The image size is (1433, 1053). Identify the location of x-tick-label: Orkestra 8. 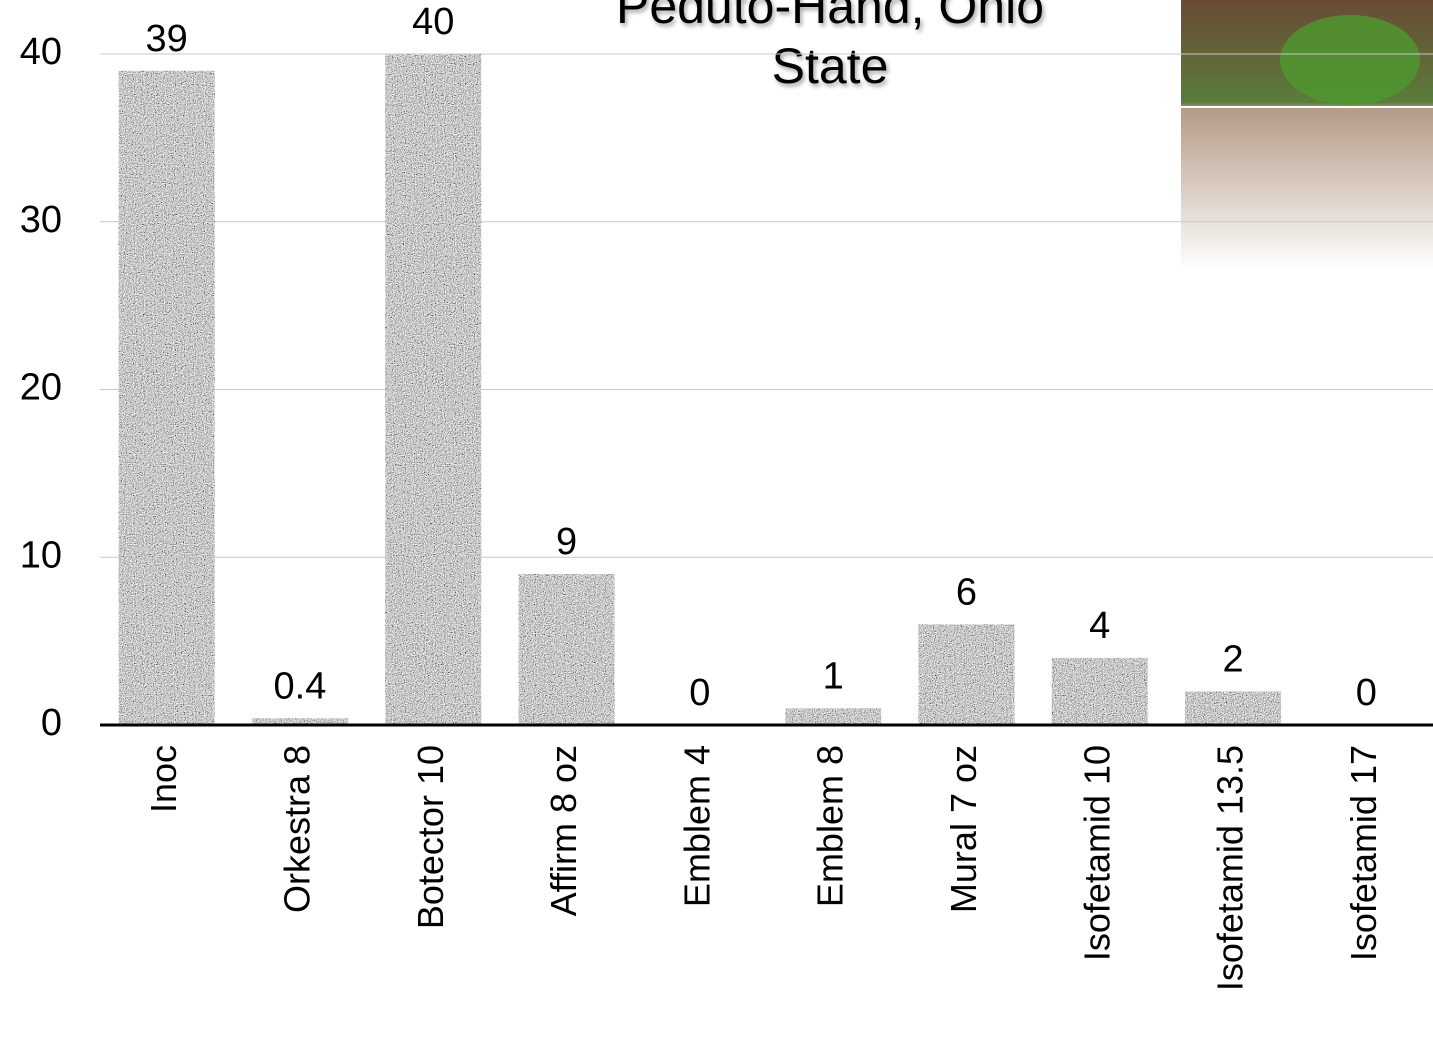
(296, 829).